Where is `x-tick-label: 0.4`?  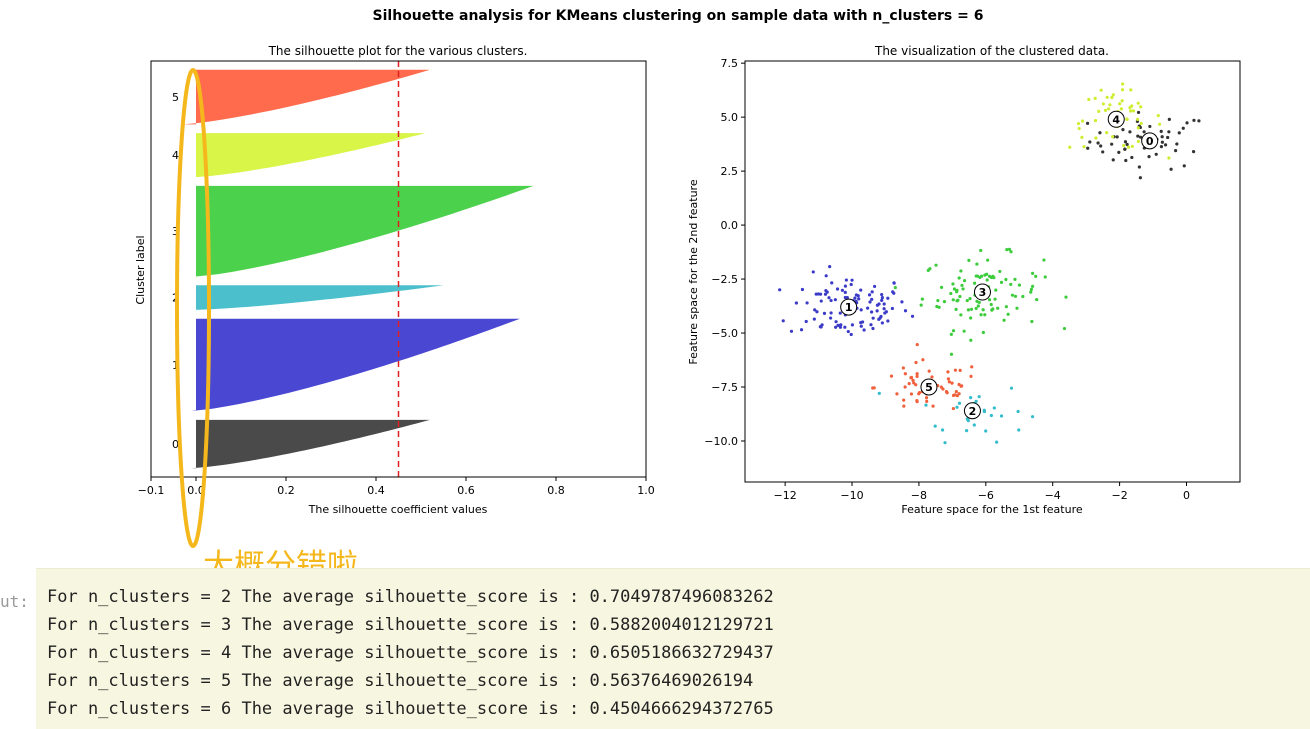
x-tick-label: 0.4 is located at coordinates (376, 490).